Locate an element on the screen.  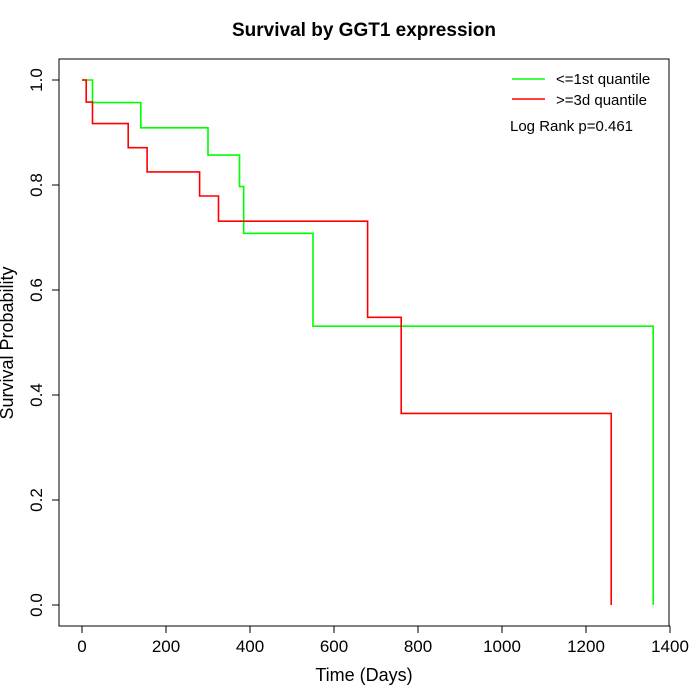
y-tick-label: 0.4 is located at coordinates (36, 395).